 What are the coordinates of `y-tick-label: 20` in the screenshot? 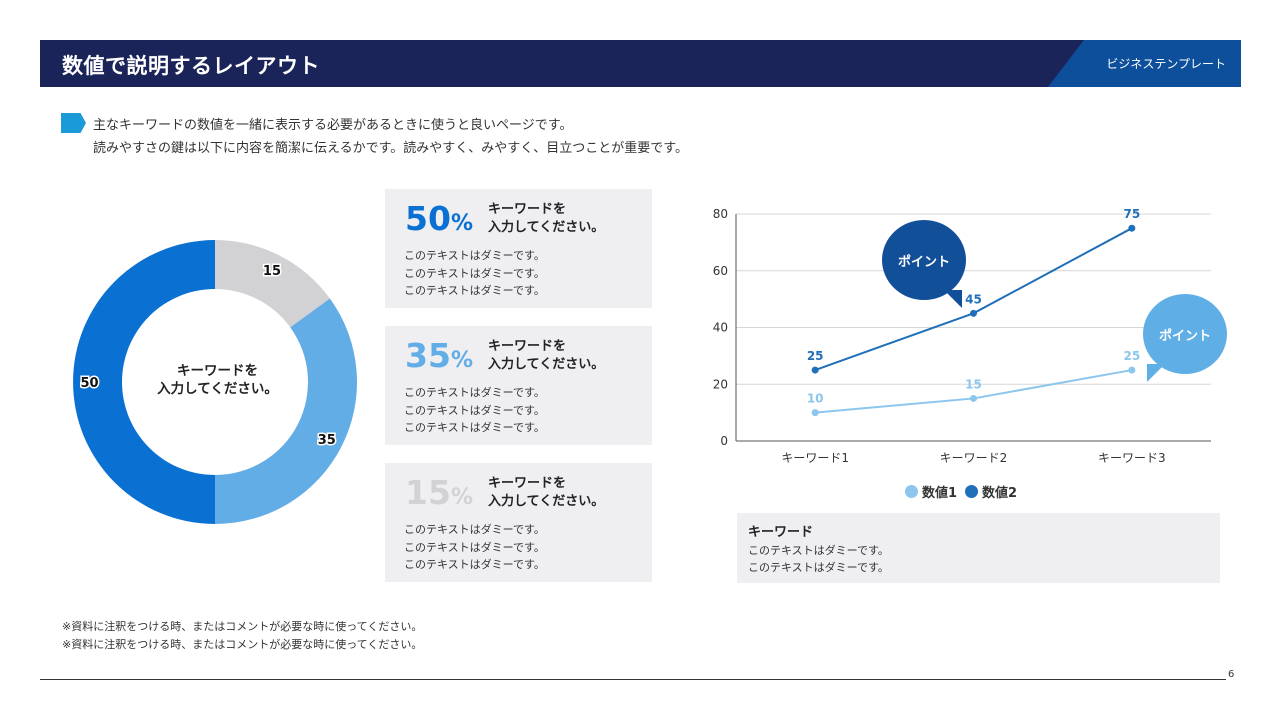 It's located at (720, 384).